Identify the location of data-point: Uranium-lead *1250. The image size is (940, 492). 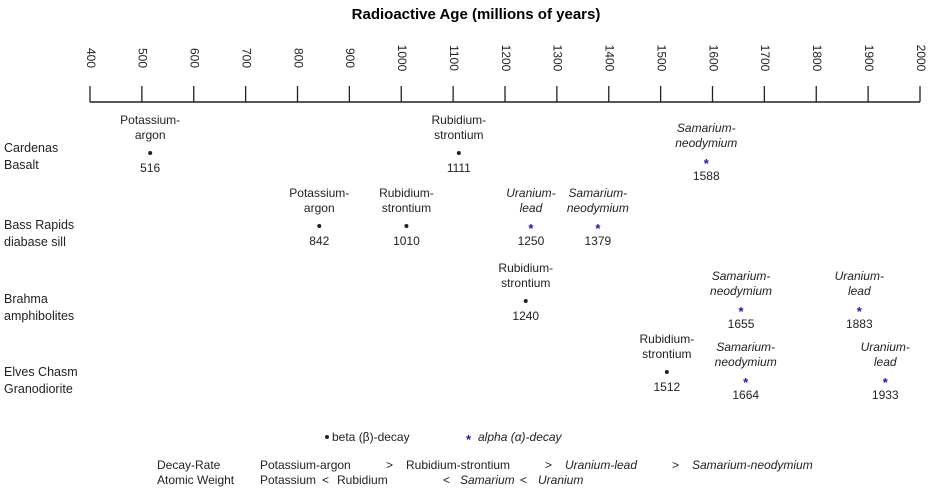
(530, 217).